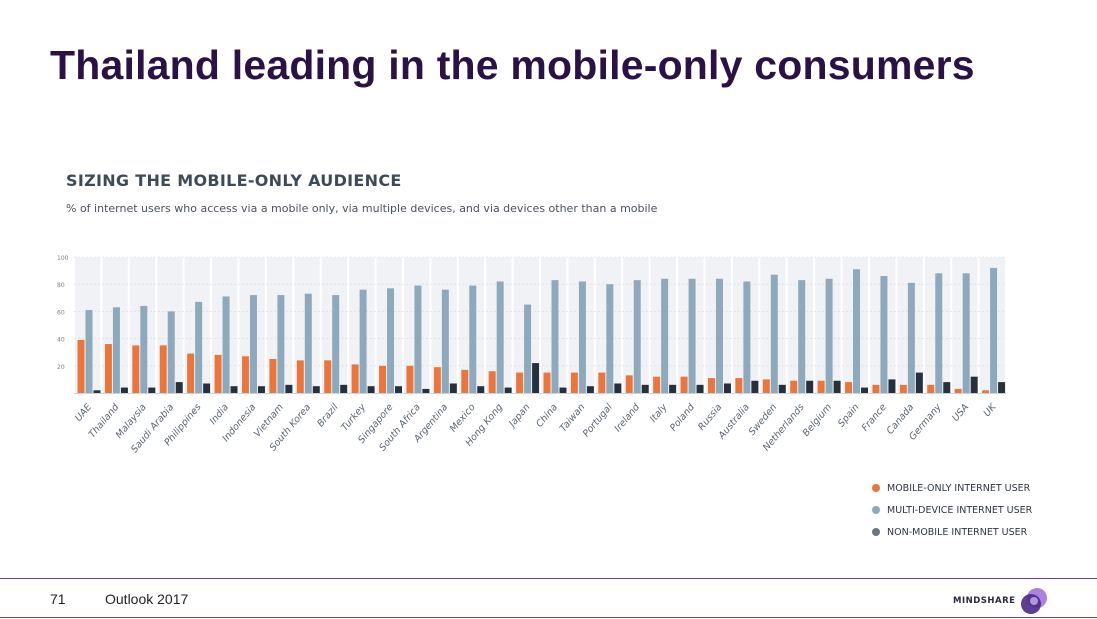 This screenshot has width=1097, height=619. I want to click on footer-label: Outlook 2017, so click(147, 599).